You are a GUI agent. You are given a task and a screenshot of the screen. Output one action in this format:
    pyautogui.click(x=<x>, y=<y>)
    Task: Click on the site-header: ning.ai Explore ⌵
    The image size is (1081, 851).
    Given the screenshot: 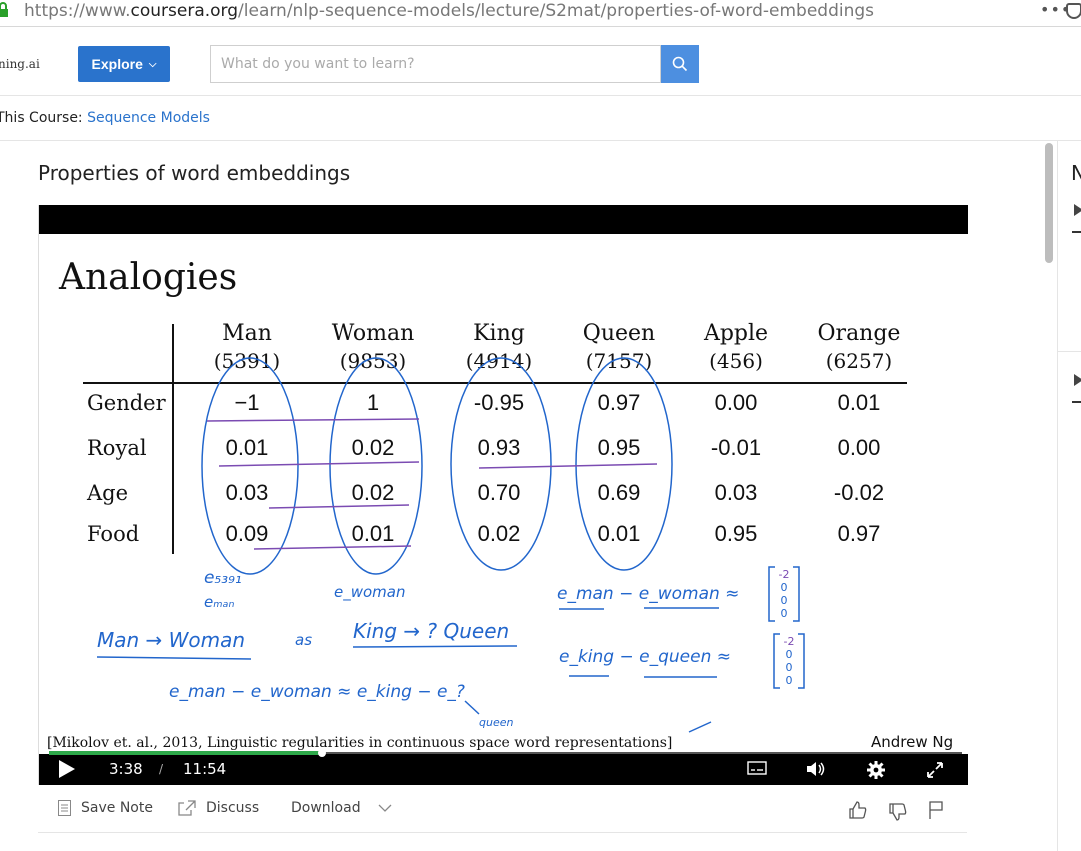 What is the action you would take?
    pyautogui.click(x=540, y=61)
    